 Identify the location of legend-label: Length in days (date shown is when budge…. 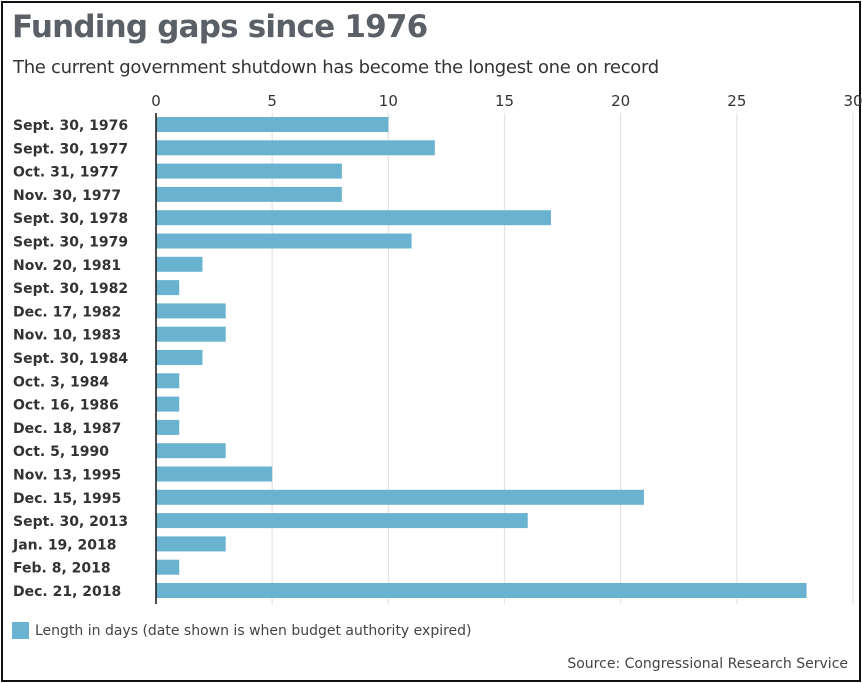
(253, 630).